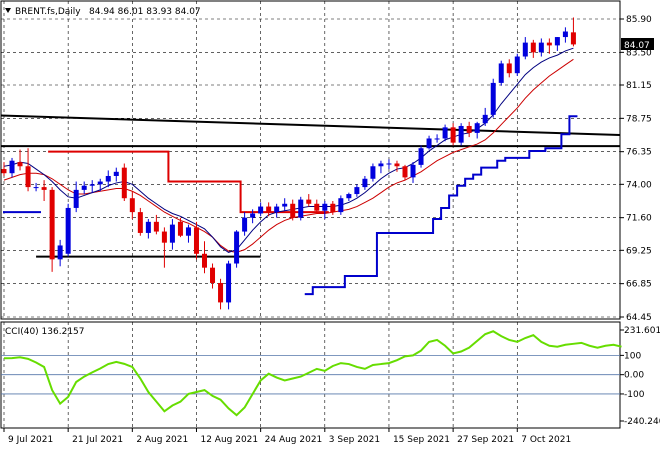 This screenshot has height=454, width=660. Describe the element at coordinates (162, 440) in the screenshot. I see `date-tick-label: 2 Aug 2021` at that location.